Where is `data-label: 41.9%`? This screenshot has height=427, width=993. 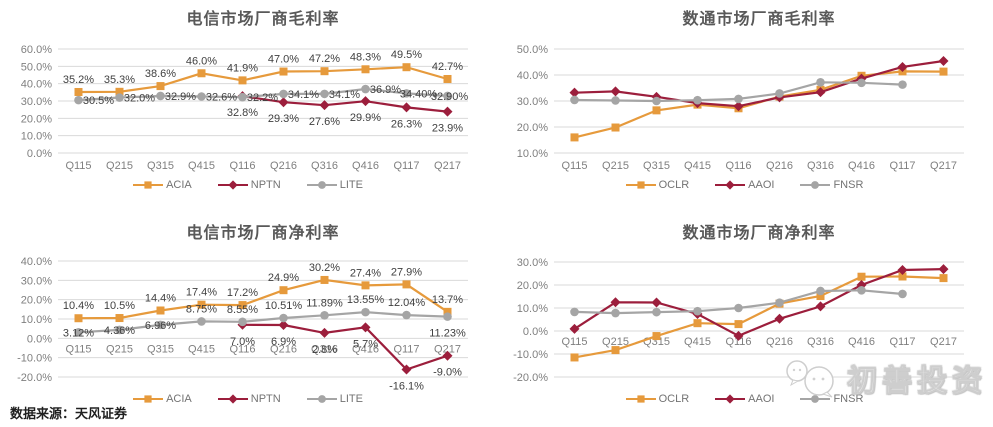
data-label: 41.9% is located at coordinates (242, 68).